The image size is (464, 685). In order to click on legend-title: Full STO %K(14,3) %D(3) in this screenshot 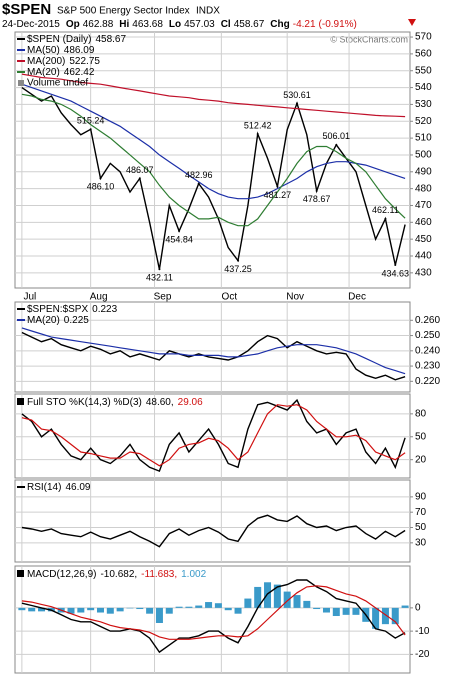, I will do `click(84, 402)`.